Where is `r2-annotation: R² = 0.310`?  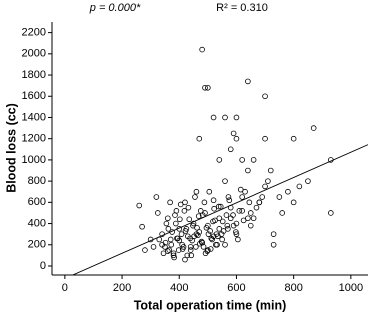 r2-annotation: R² = 0.310 is located at coordinates (242, 8).